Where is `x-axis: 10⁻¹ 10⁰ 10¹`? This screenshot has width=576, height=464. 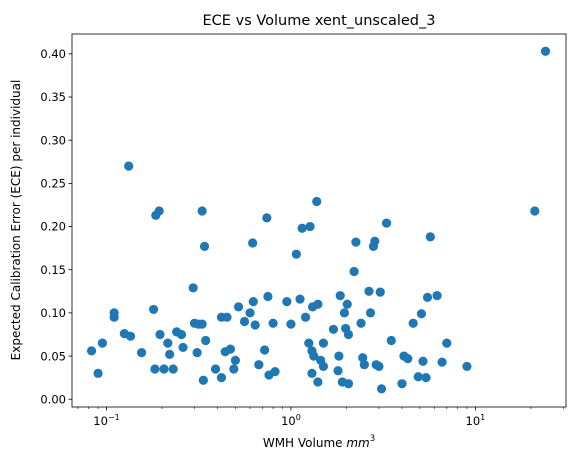
x-axis: 10⁻¹ 10⁰ 10¹ is located at coordinates (320, 417).